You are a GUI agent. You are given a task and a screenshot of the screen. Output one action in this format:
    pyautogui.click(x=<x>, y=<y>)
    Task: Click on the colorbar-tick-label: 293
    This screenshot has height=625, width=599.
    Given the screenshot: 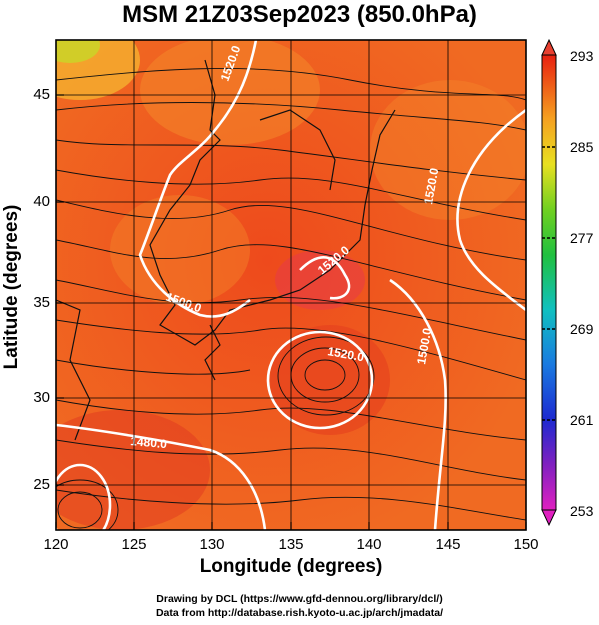 What is the action you would take?
    pyautogui.click(x=582, y=56)
    